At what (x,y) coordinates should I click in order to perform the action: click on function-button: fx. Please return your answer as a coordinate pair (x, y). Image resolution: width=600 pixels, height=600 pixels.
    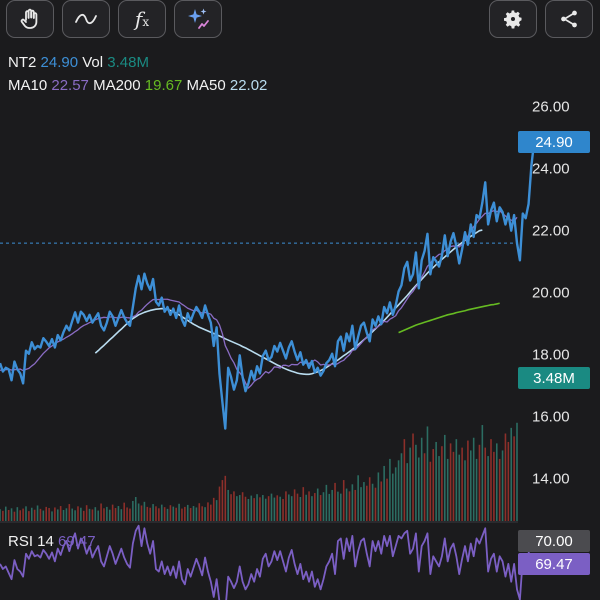
    Looking at the image, I should click on (142, 19).